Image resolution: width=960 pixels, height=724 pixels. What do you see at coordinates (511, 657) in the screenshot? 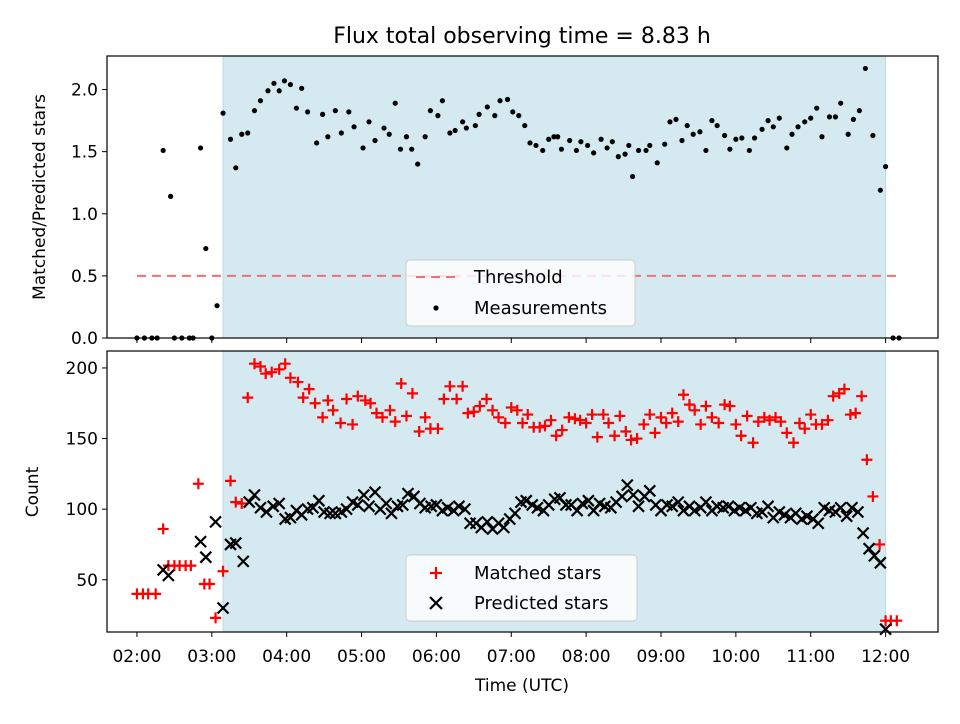
I see `bottom-xtick-label: 07:00` at bounding box center [511, 657].